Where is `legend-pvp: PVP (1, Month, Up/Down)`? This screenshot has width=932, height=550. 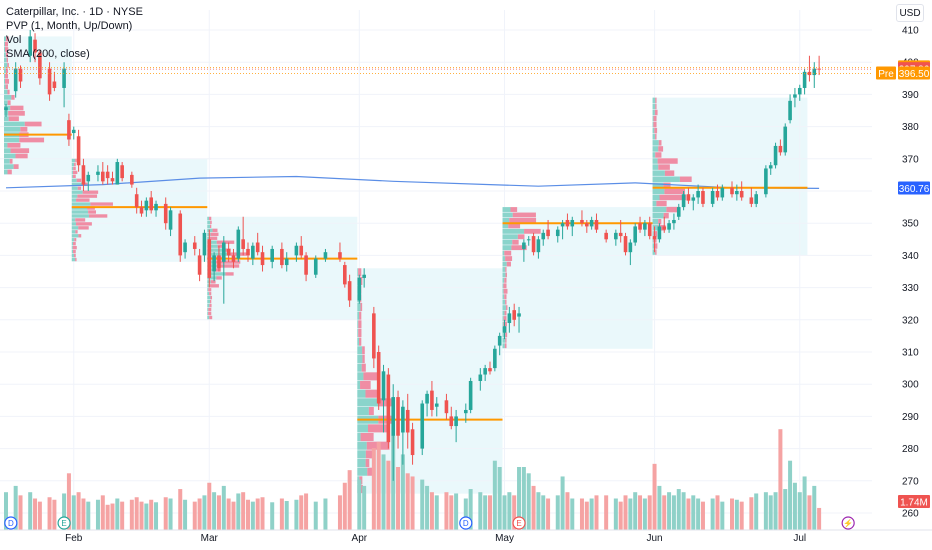
legend-pvp: PVP (1, Month, Up/Down) is located at coordinates (69, 26).